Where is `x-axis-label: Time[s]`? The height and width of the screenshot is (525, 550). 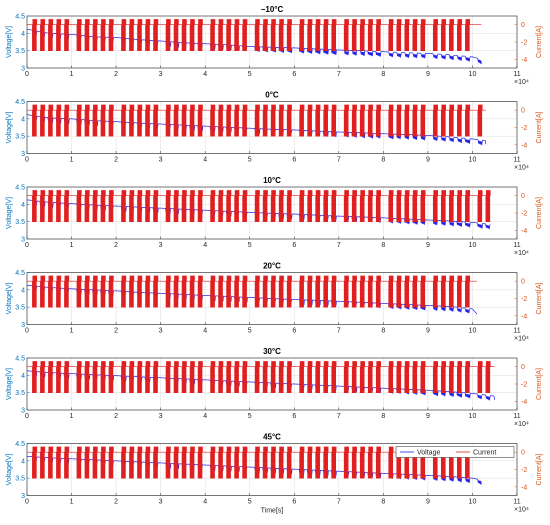 x-axis-label: Time[s] is located at coordinates (272, 511).